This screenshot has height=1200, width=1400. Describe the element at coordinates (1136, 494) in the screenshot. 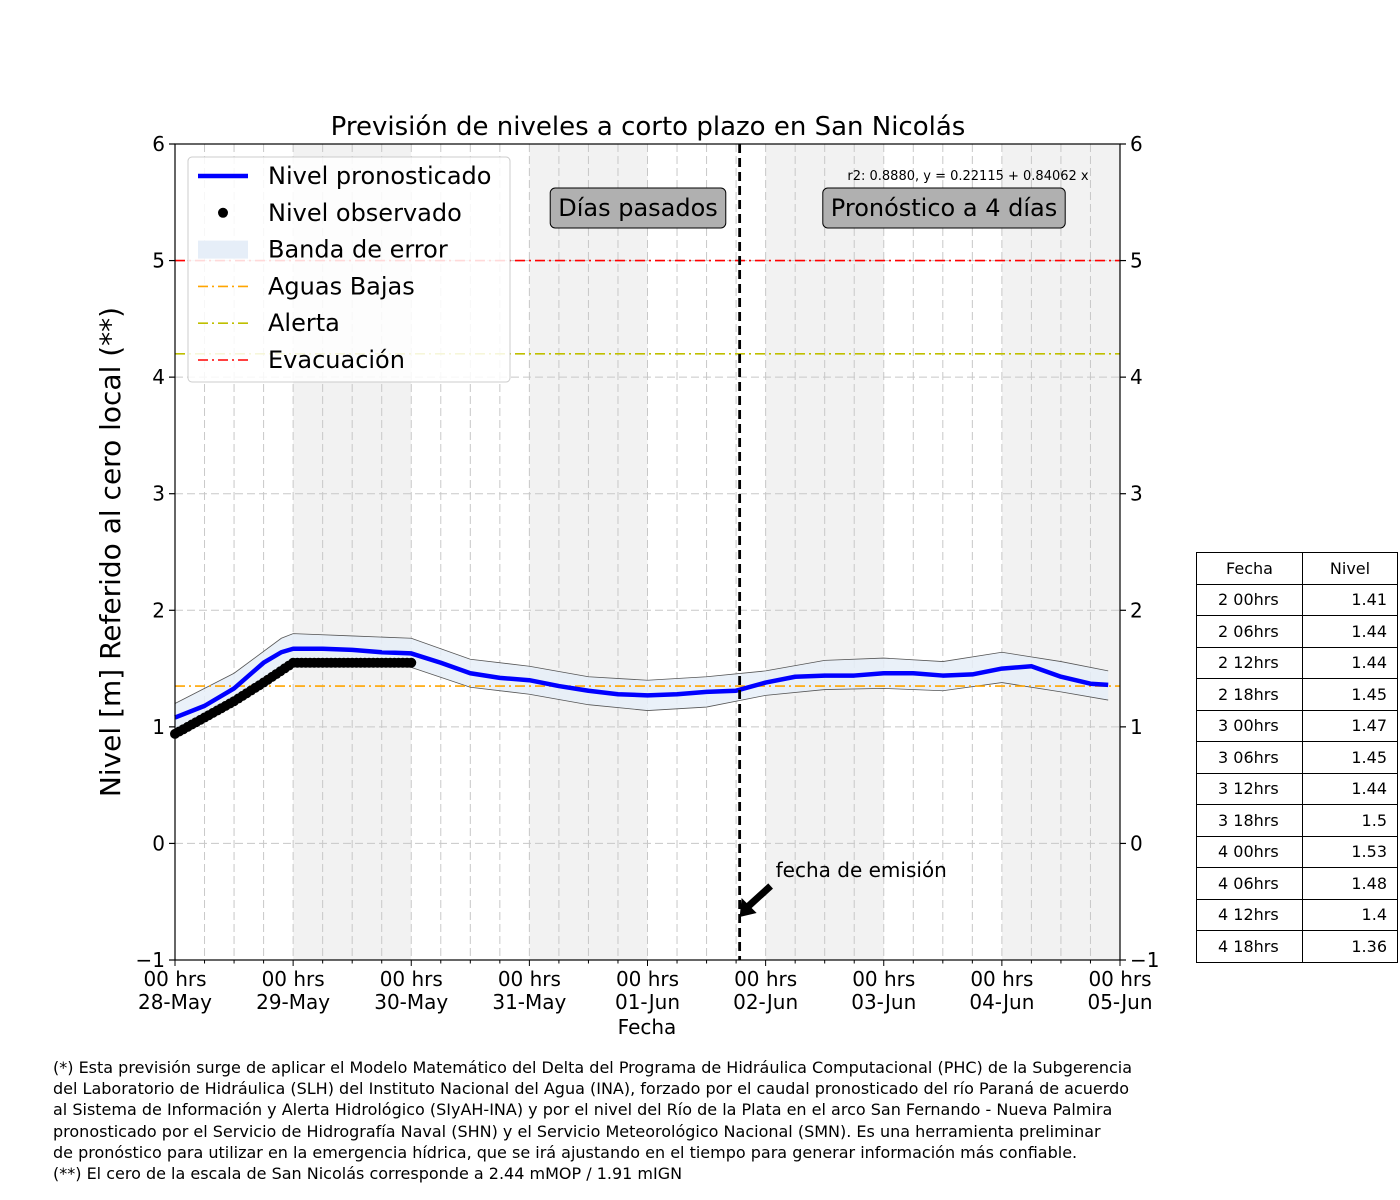

I see `y-tick-label-right: 3` at that location.